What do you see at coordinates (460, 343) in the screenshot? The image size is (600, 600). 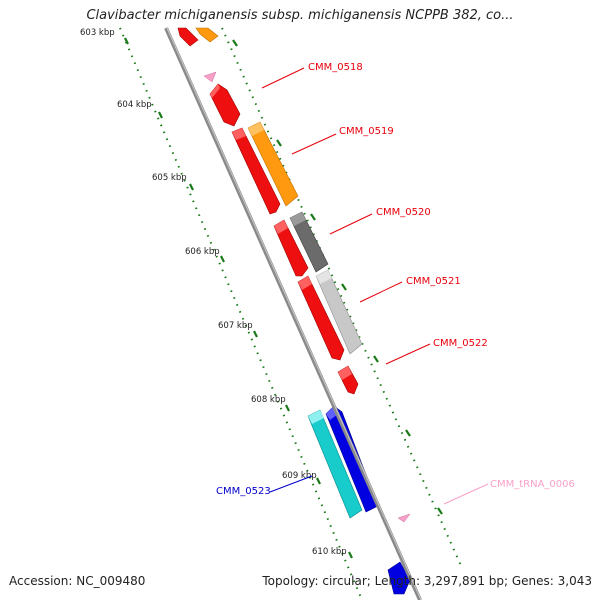 I see `label-cmm-0522: CMM_0522` at bounding box center [460, 343].